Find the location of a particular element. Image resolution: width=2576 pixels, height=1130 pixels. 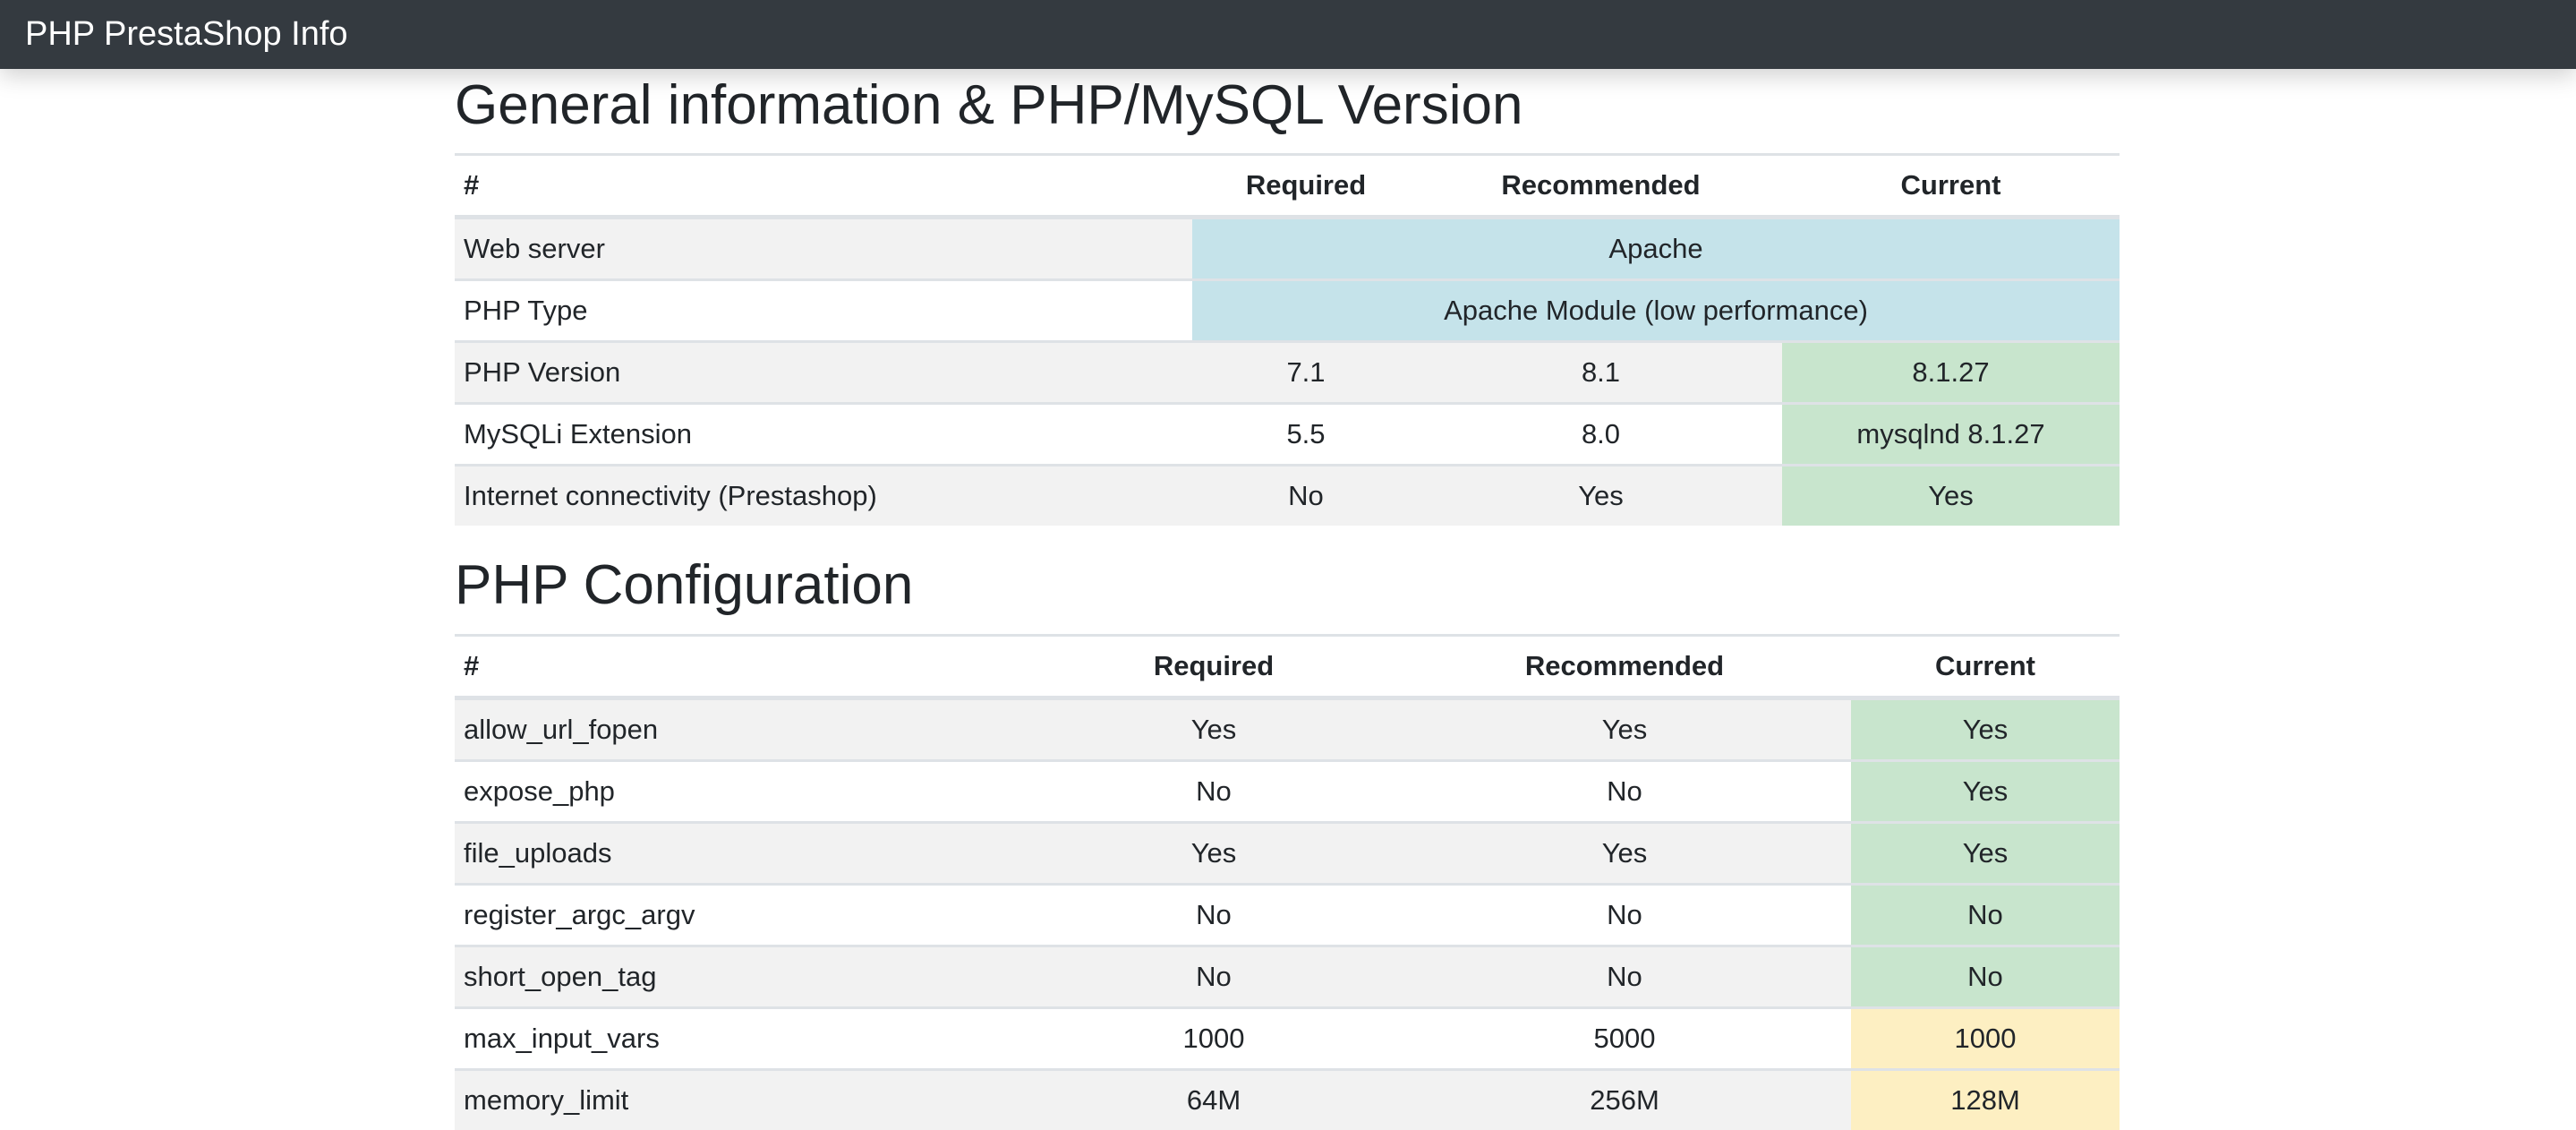

setting-name: PHP Type is located at coordinates (823, 311).